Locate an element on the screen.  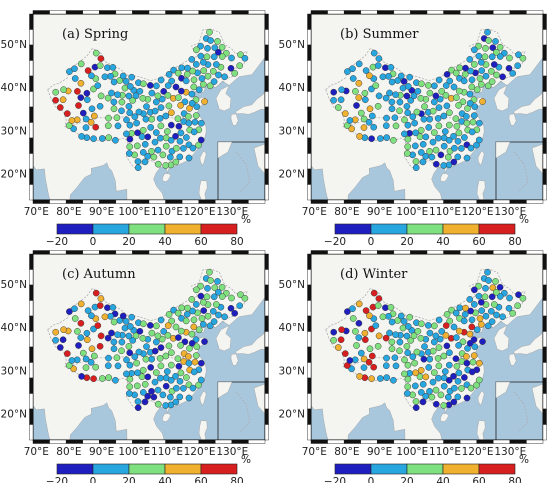
inset-coast is located at coordinates (259, 399).